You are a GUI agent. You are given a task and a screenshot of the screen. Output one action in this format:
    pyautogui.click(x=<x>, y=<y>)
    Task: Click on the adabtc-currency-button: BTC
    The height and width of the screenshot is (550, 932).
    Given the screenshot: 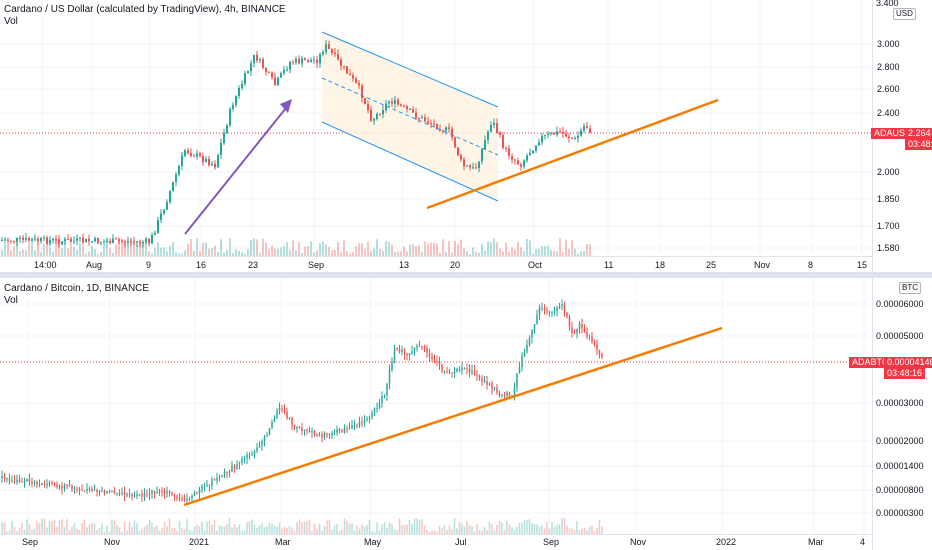 What is the action you would take?
    pyautogui.click(x=910, y=288)
    